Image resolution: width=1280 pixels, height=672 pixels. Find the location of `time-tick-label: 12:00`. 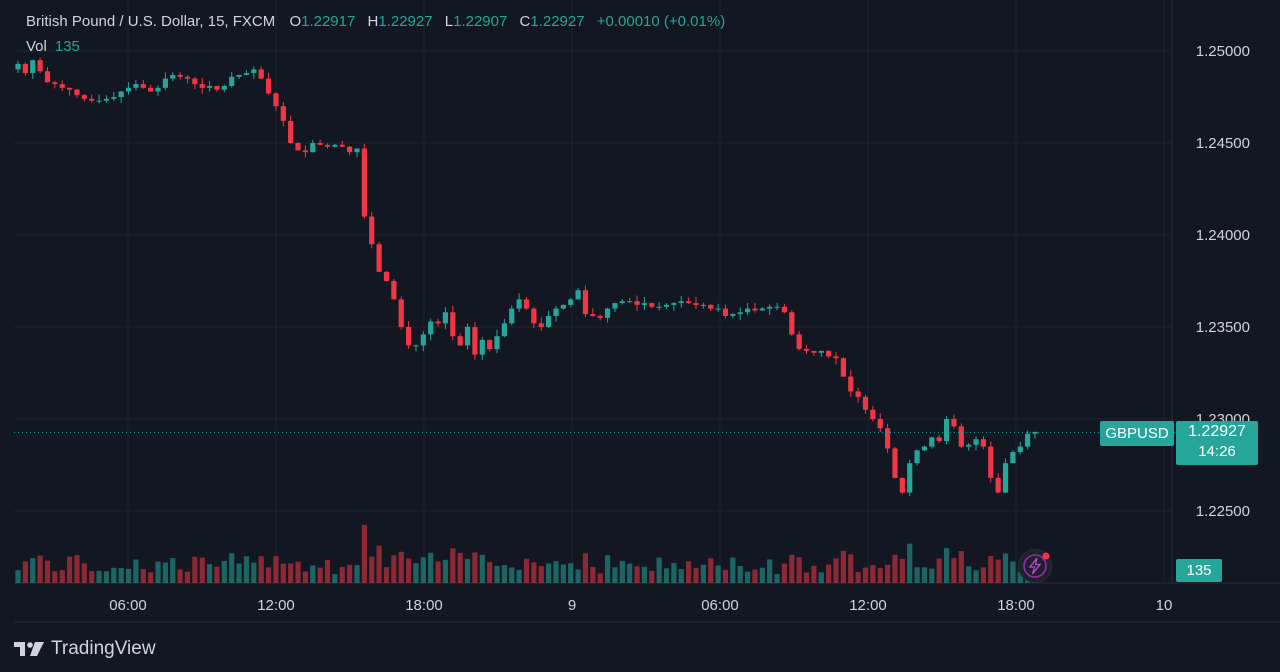

time-tick-label: 12:00 is located at coordinates (868, 605).